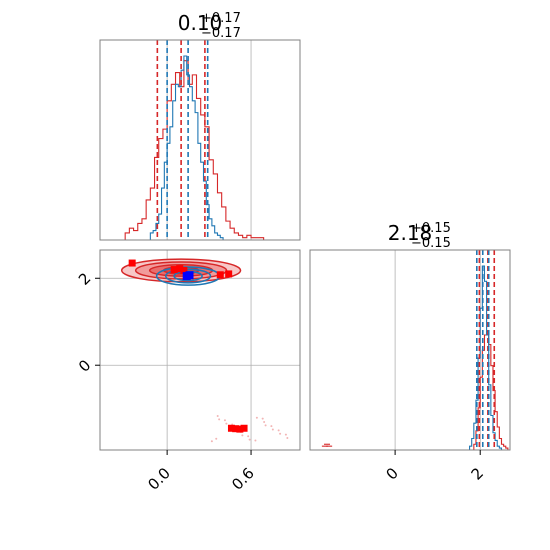 Image resolution: width=550 pixels, height=550 pixels. I want to click on contour-blue, so click(188, 276).